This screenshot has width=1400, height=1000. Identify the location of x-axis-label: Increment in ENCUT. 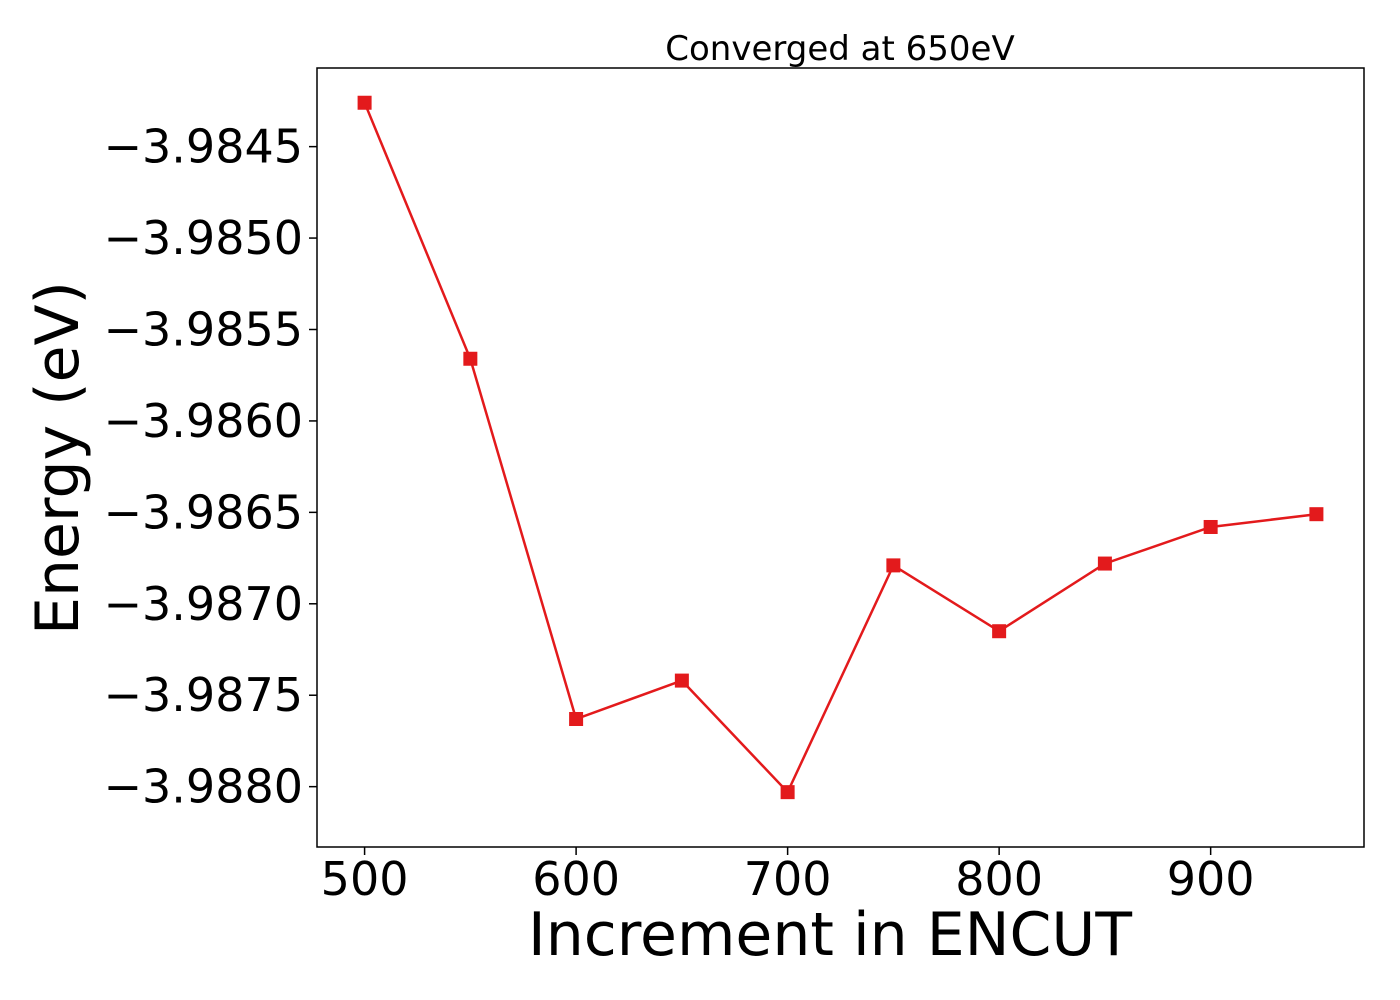
(830, 935).